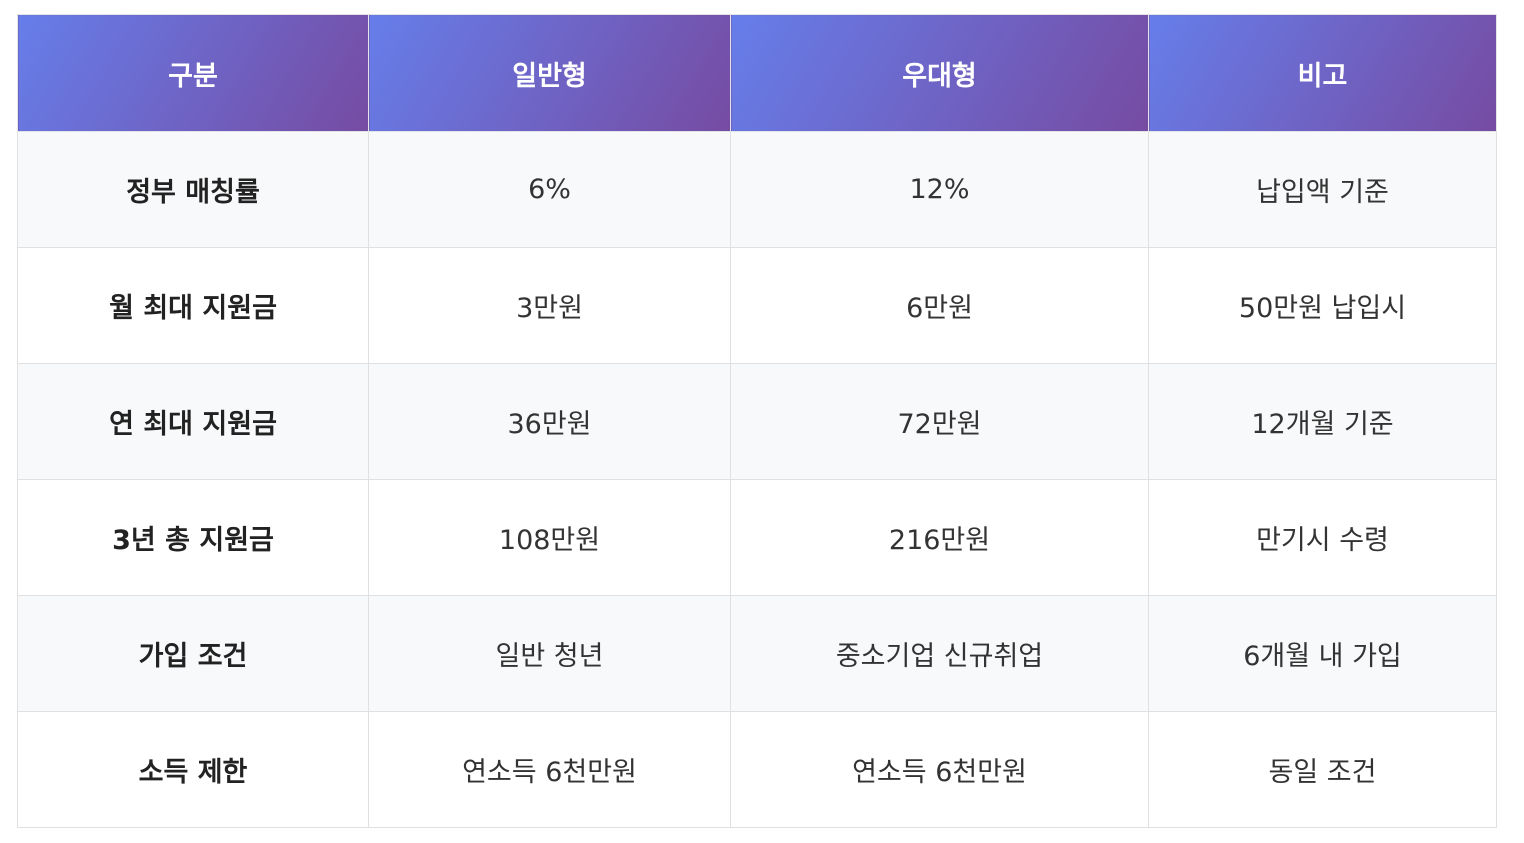 The height and width of the screenshot is (843, 1524). Describe the element at coordinates (193, 653) in the screenshot. I see `row-label: 가입 조건` at that location.